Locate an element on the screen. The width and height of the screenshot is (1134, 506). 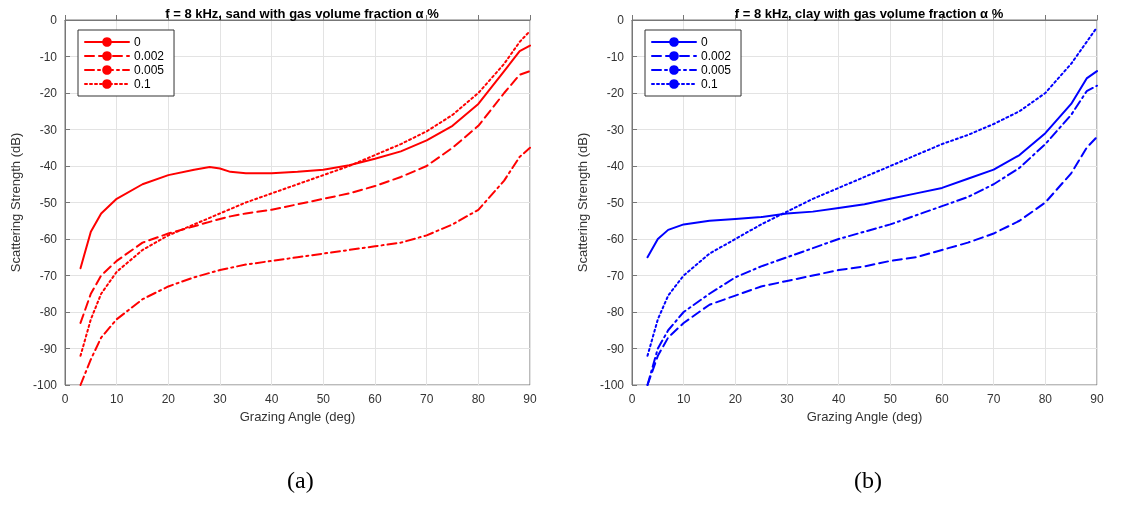
text: (b) is located at coordinates (868, 480).